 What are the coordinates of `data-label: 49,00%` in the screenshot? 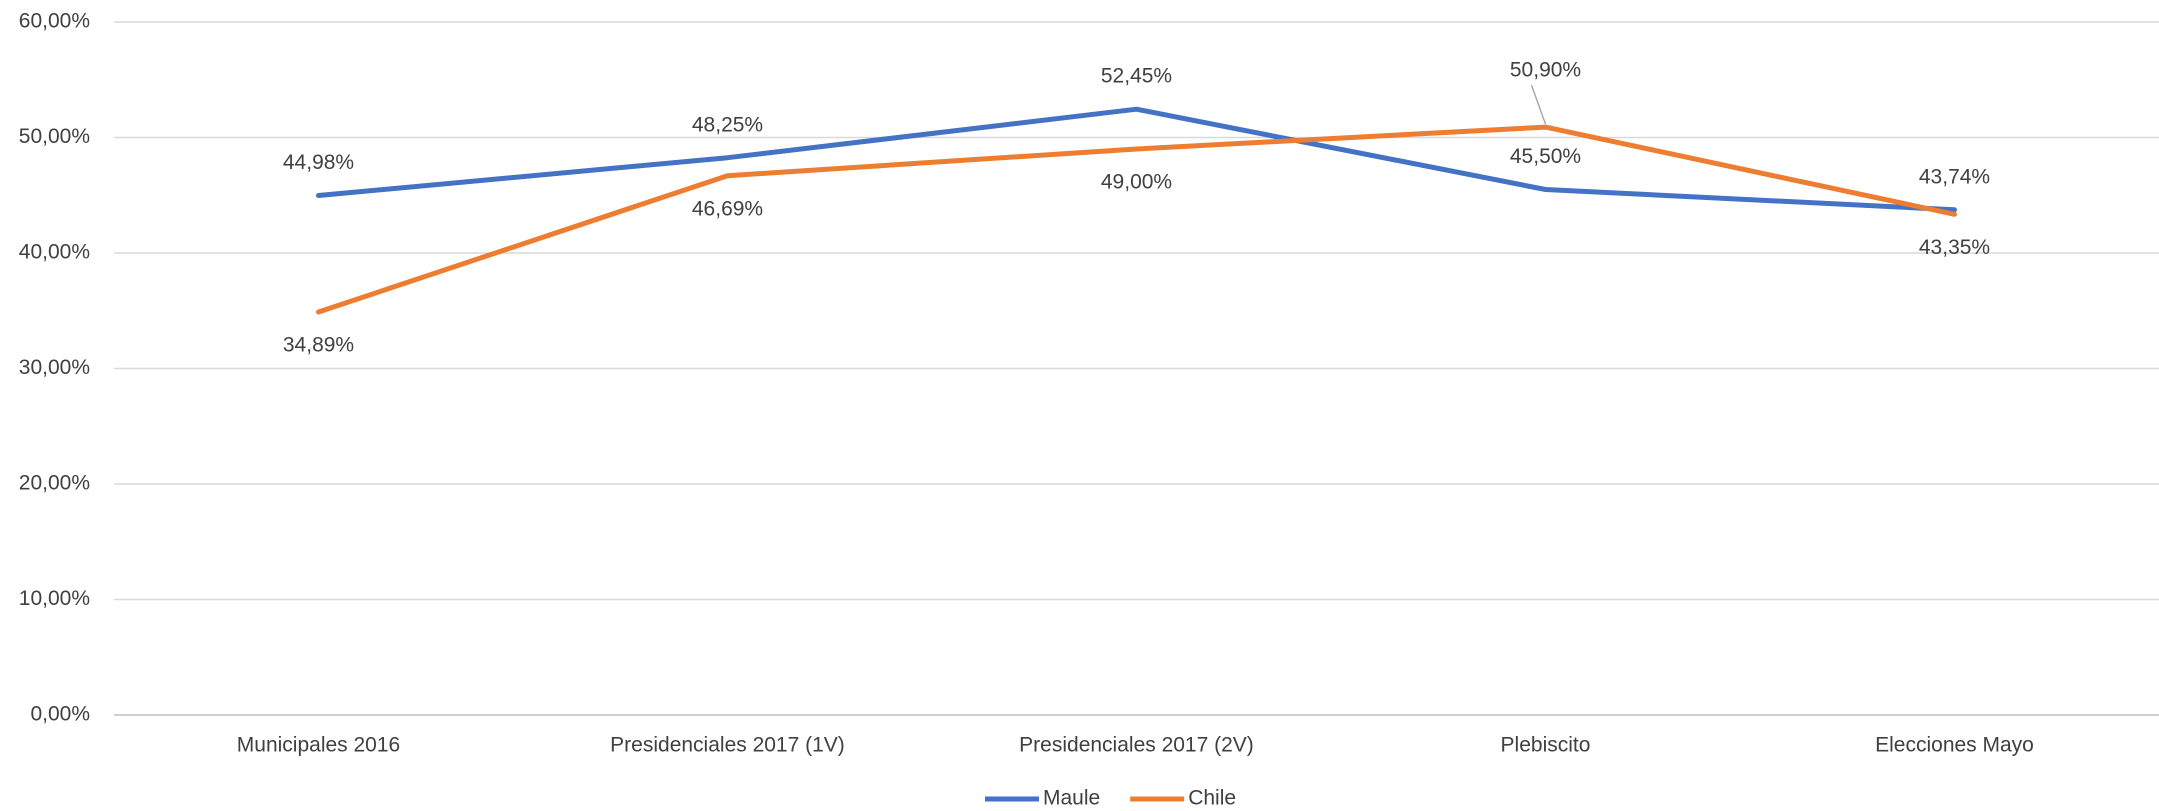 It's located at (1136, 182).